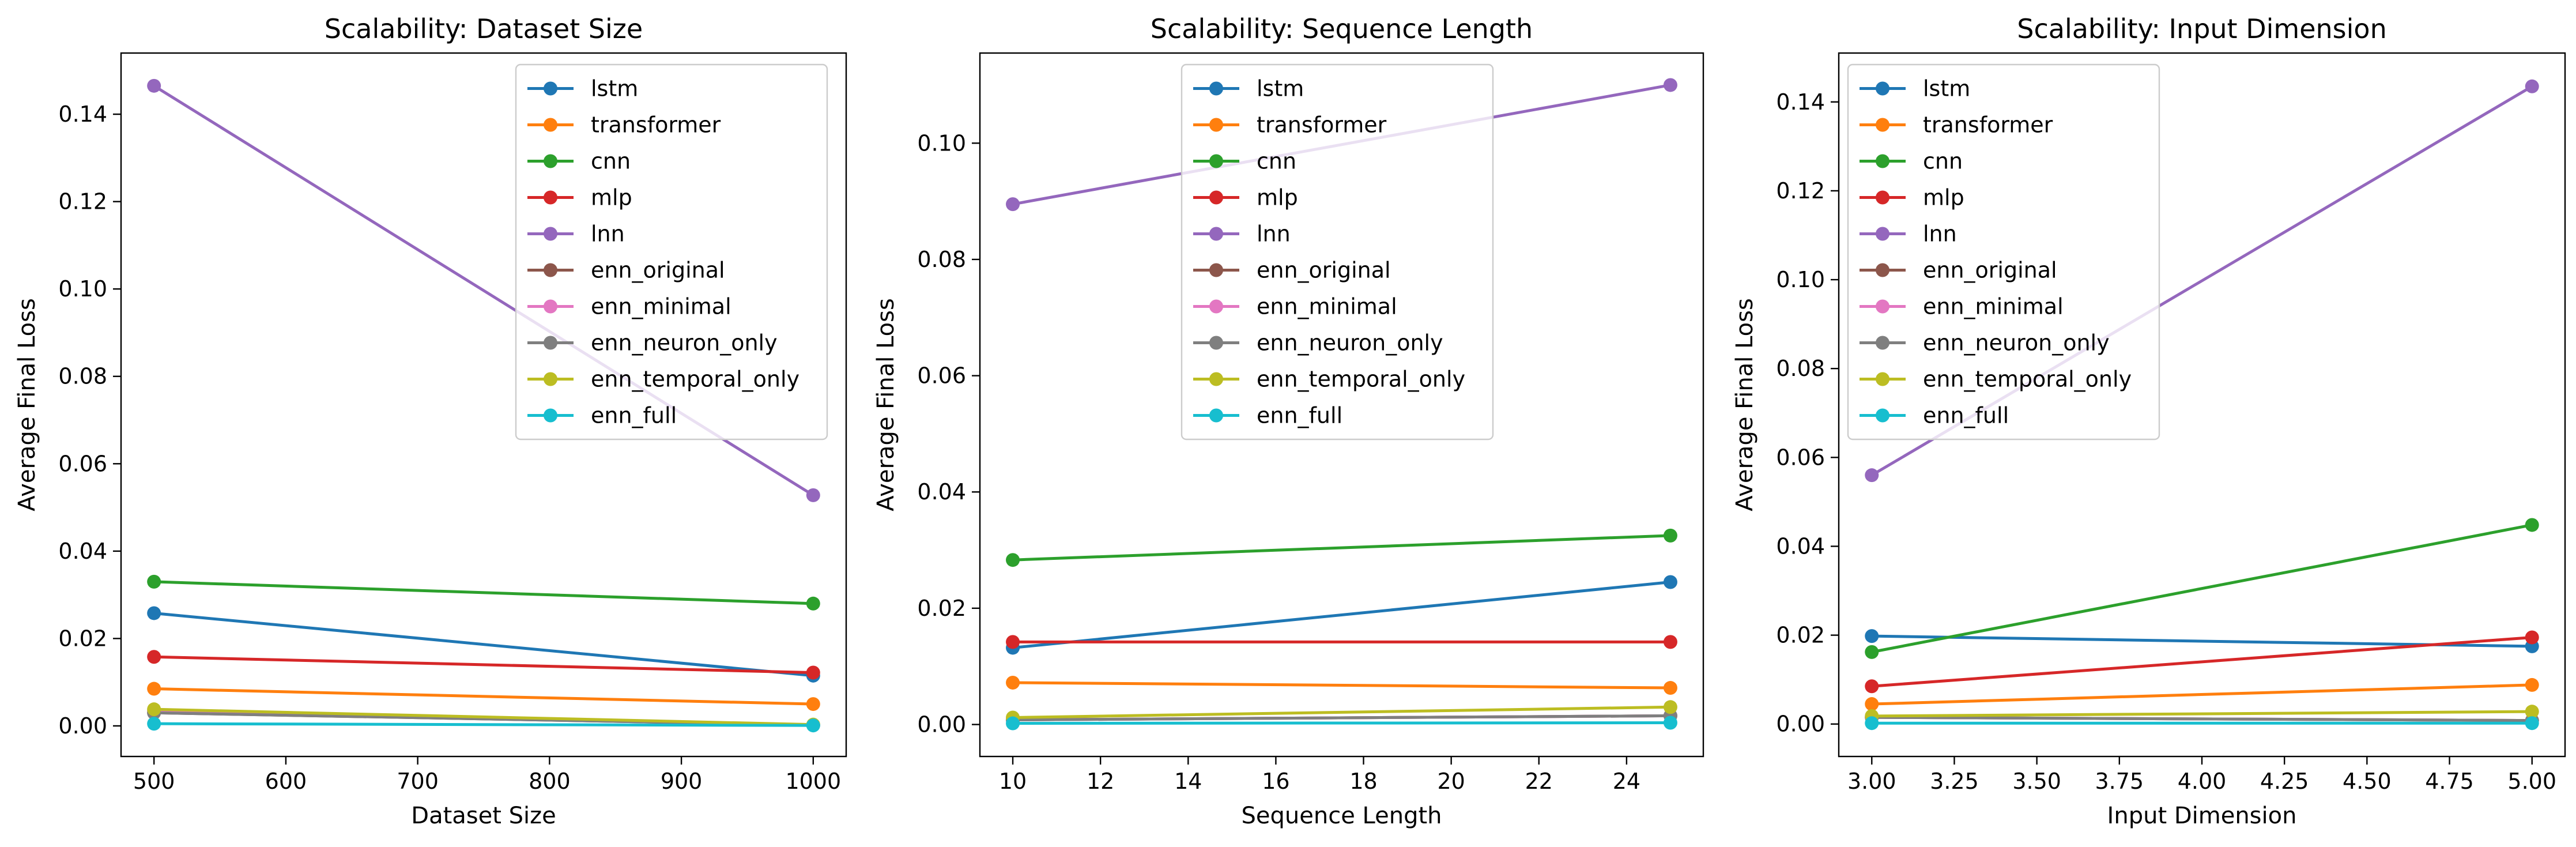  What do you see at coordinates (2202, 781) in the screenshot?
I see `x-tick-label: 4.00` at bounding box center [2202, 781].